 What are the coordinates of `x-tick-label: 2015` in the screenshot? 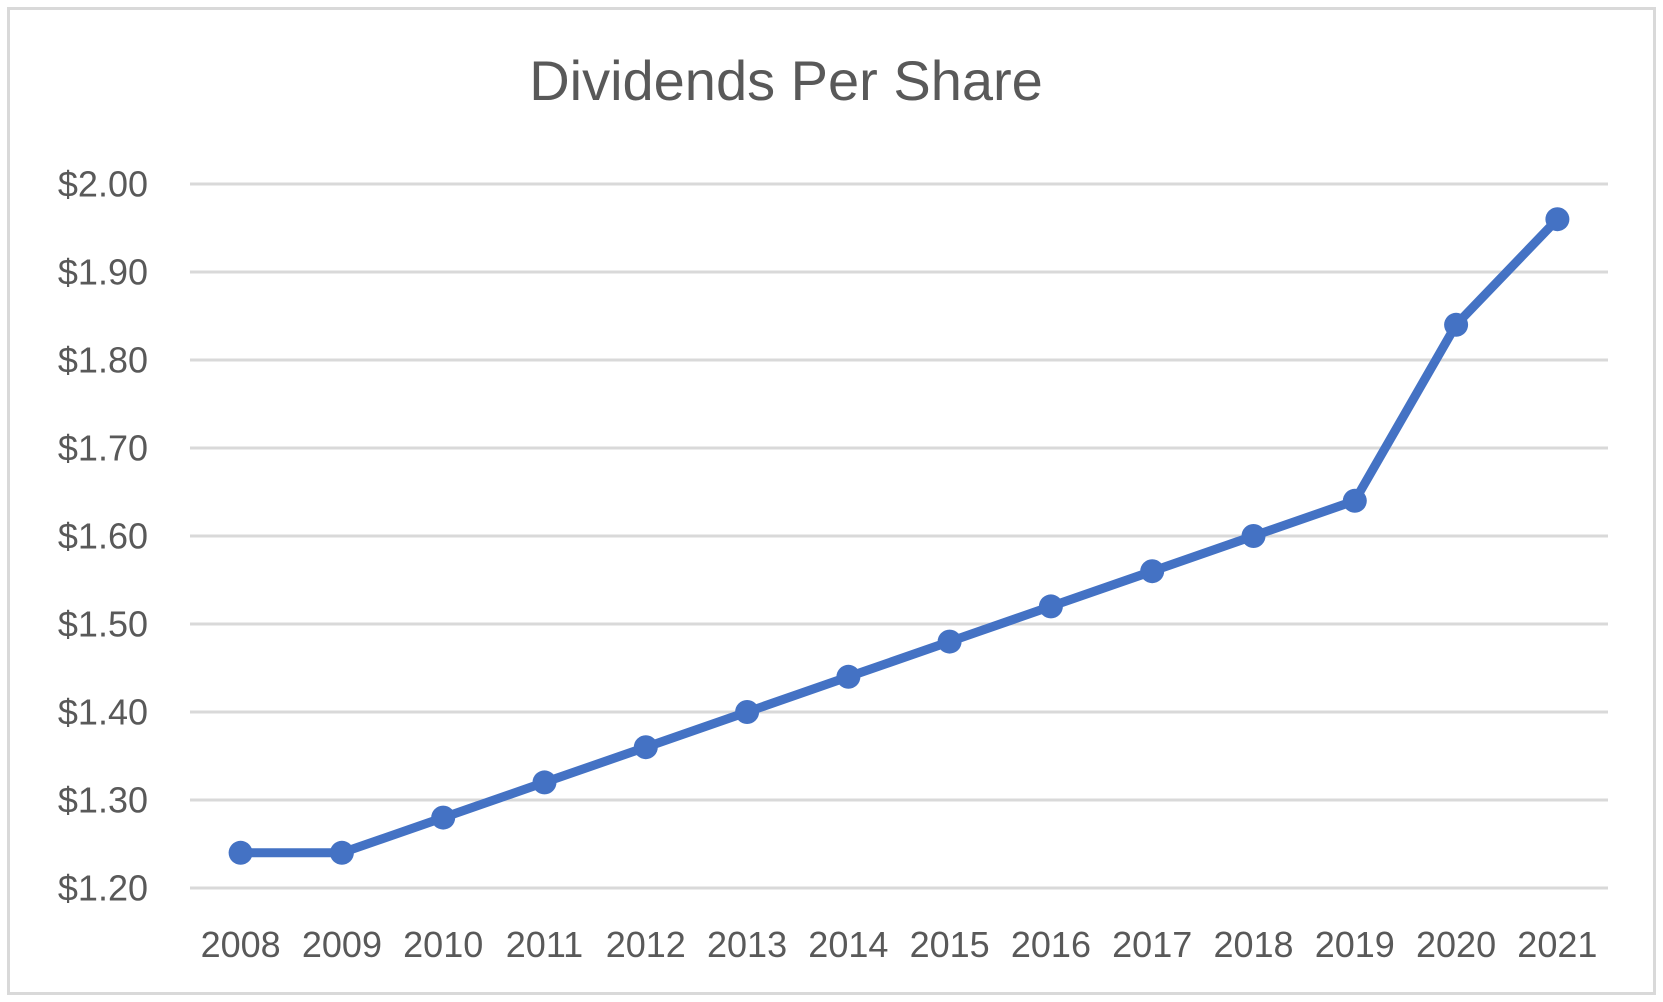 It's located at (950, 944).